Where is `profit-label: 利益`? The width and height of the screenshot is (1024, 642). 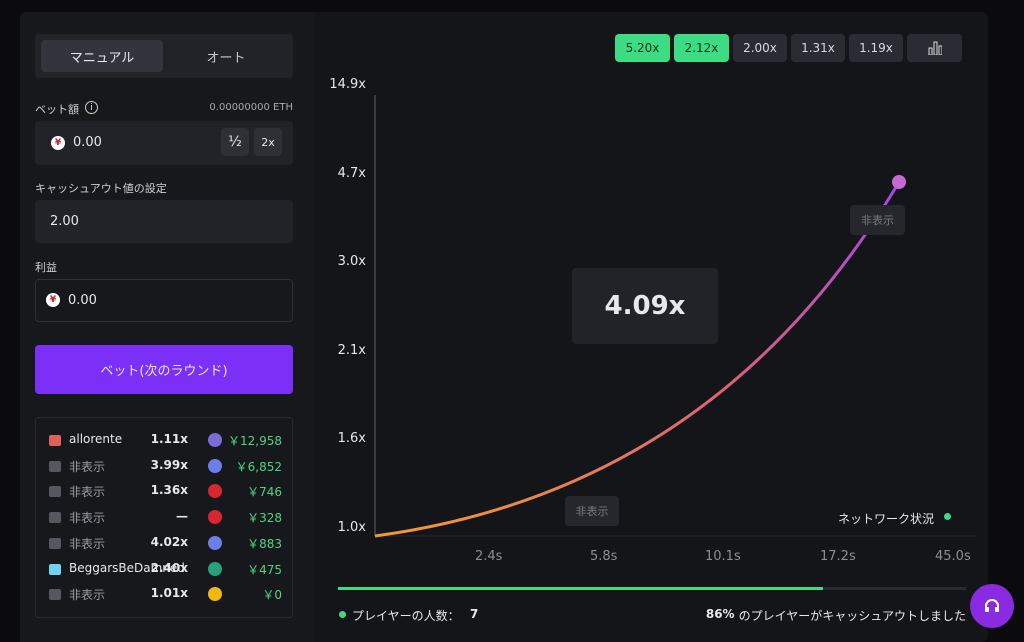 profit-label: 利益 is located at coordinates (46, 267).